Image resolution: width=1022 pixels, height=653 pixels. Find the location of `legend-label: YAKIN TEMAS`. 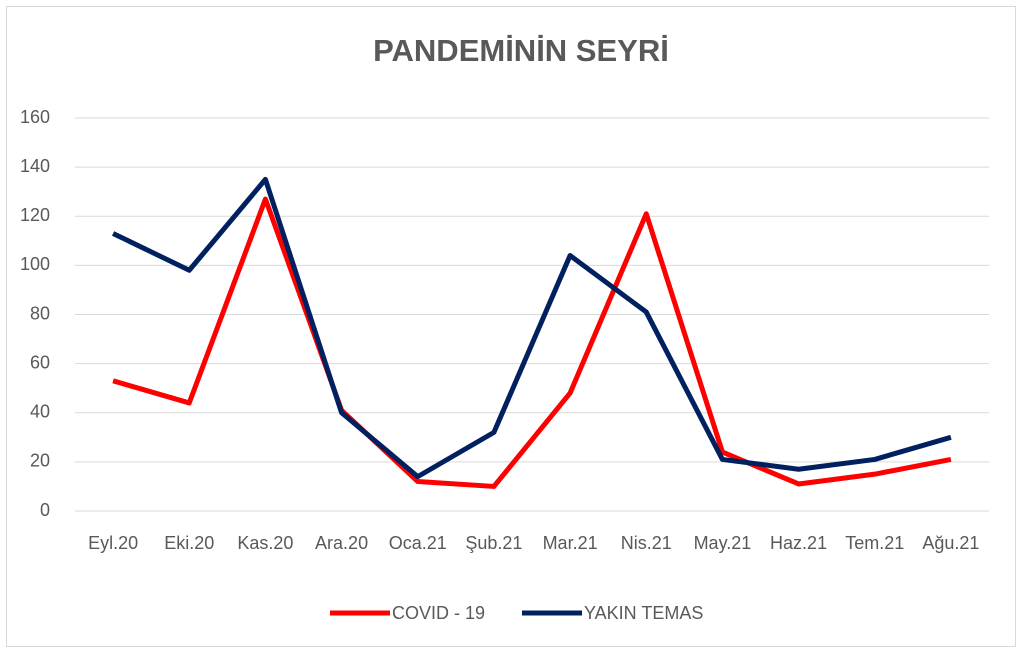

legend-label: YAKIN TEMAS is located at coordinates (643, 613).